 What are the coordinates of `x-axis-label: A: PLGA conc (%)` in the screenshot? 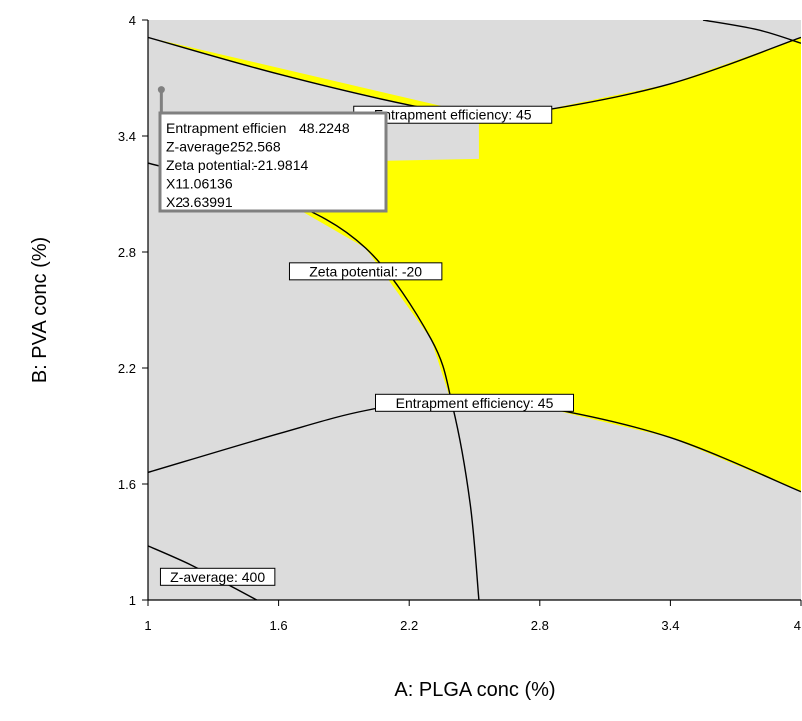 It's located at (474, 690).